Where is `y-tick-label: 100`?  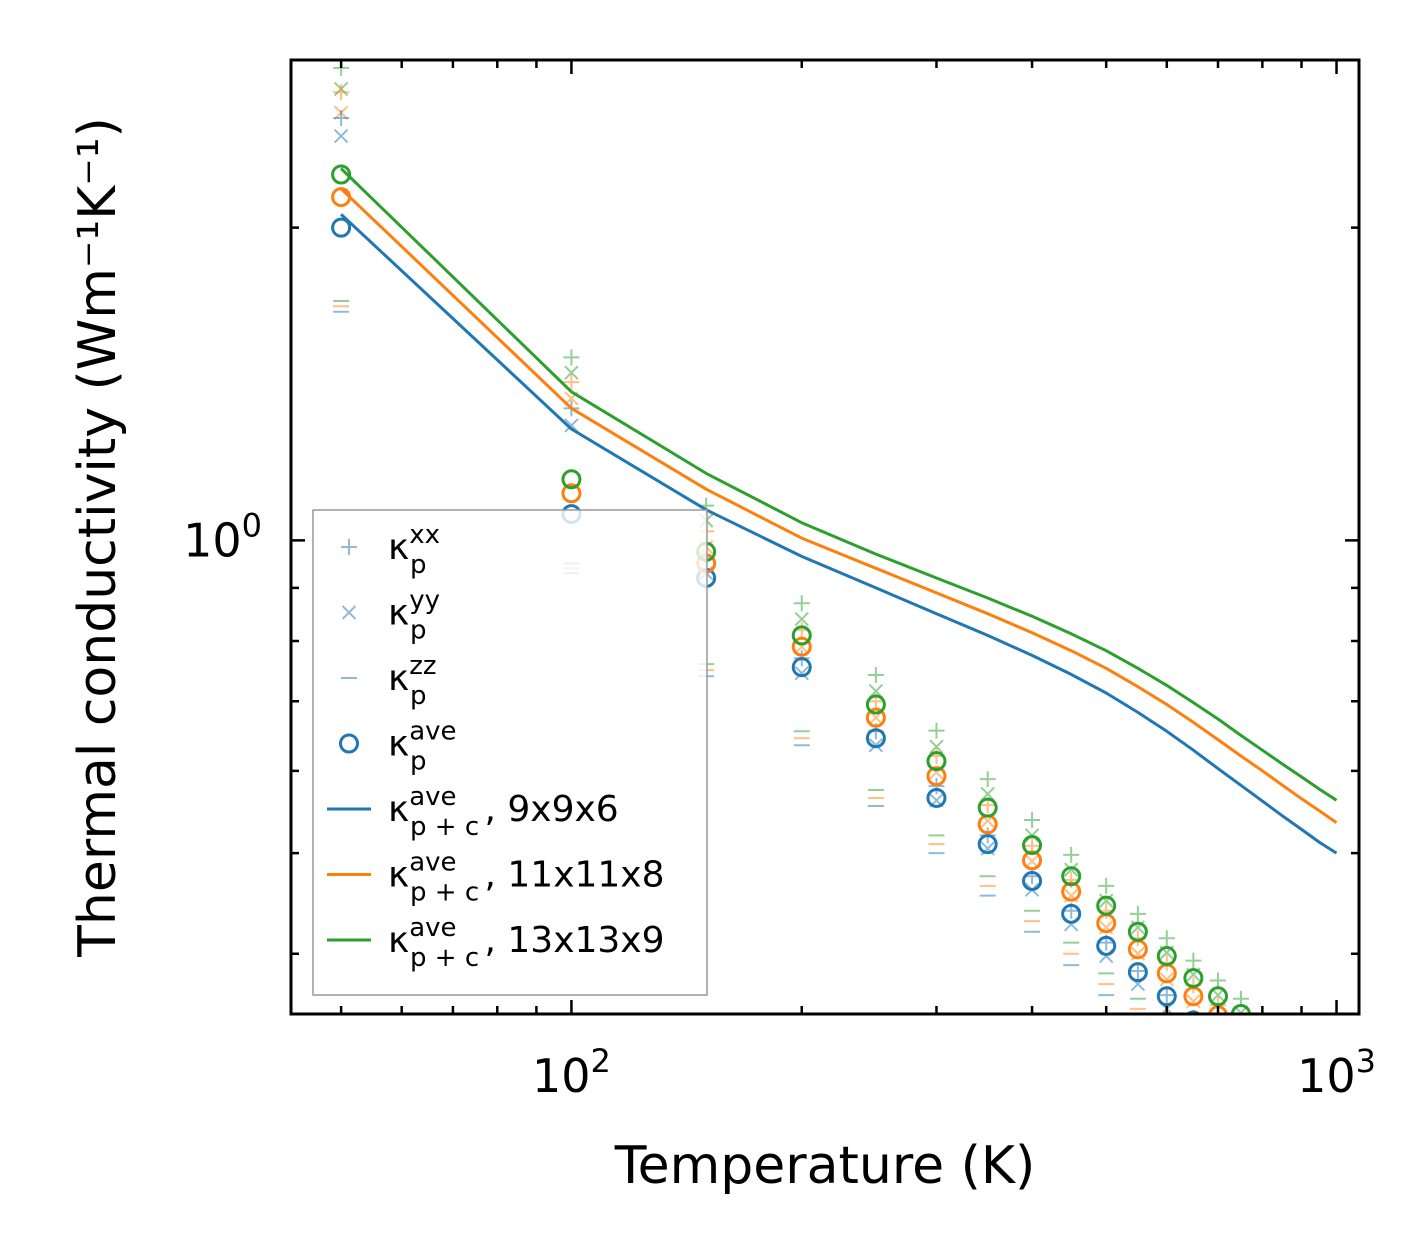 y-tick-label: 100 is located at coordinates (222, 536).